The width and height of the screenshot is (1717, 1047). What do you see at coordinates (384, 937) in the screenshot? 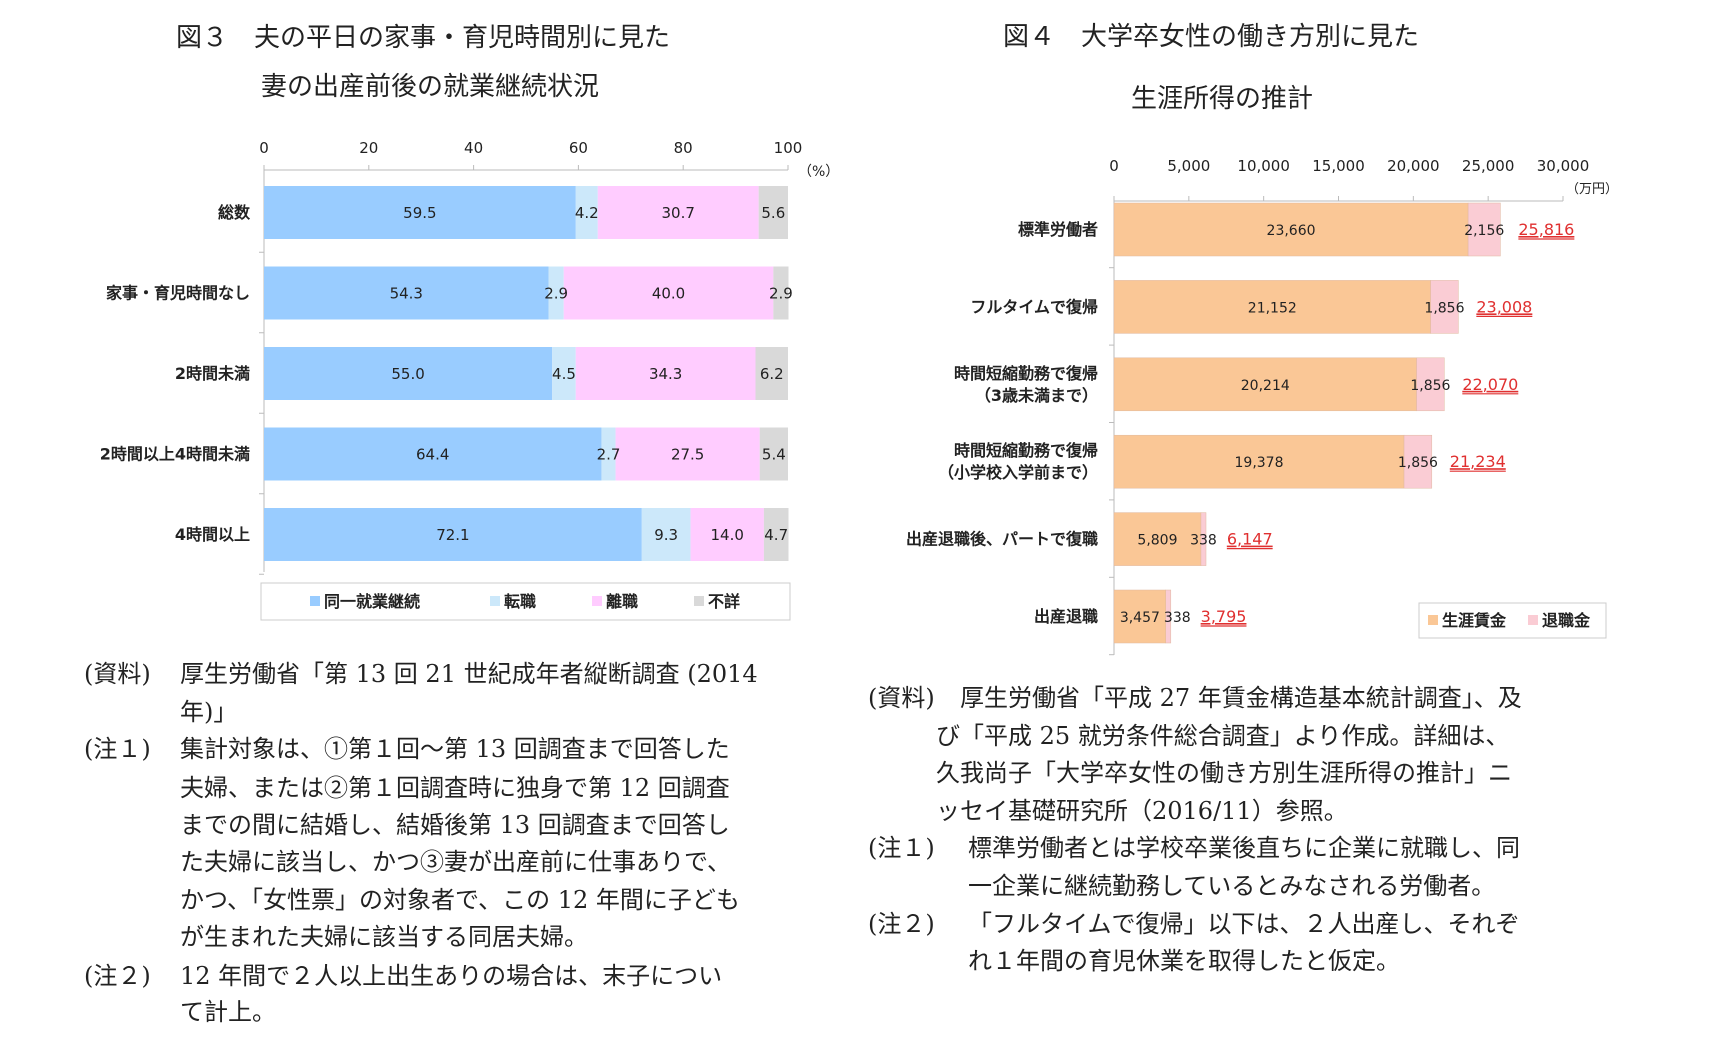
I see `note-text: が生まれた夫婦に該当する同居夫婦。` at bounding box center [384, 937].